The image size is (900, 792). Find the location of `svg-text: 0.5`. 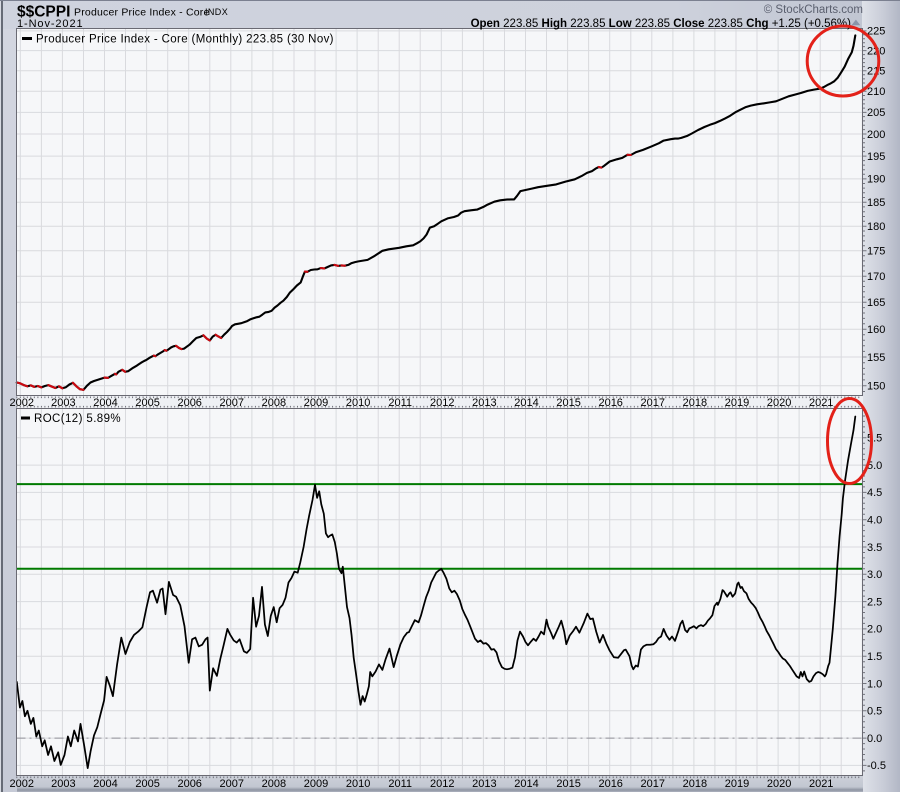

svg-text: 0.5 is located at coordinates (874, 712).